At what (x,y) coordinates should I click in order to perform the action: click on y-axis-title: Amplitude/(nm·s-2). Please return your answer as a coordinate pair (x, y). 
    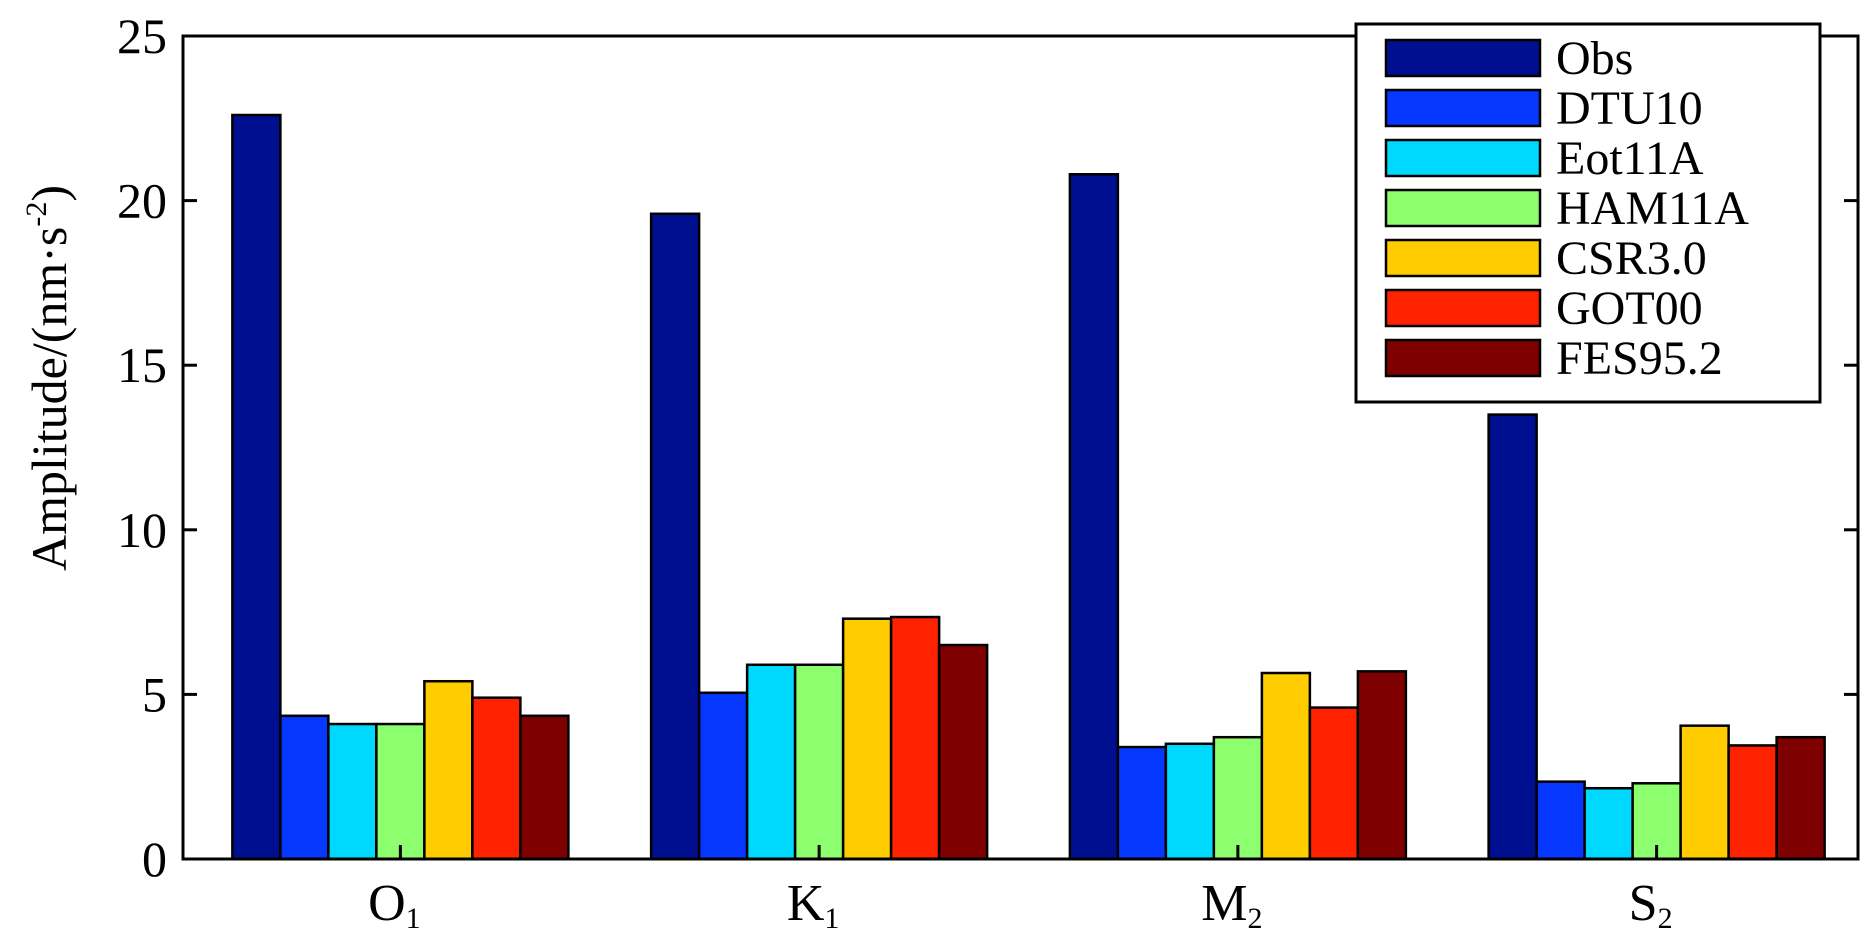
    Looking at the image, I should click on (48, 378).